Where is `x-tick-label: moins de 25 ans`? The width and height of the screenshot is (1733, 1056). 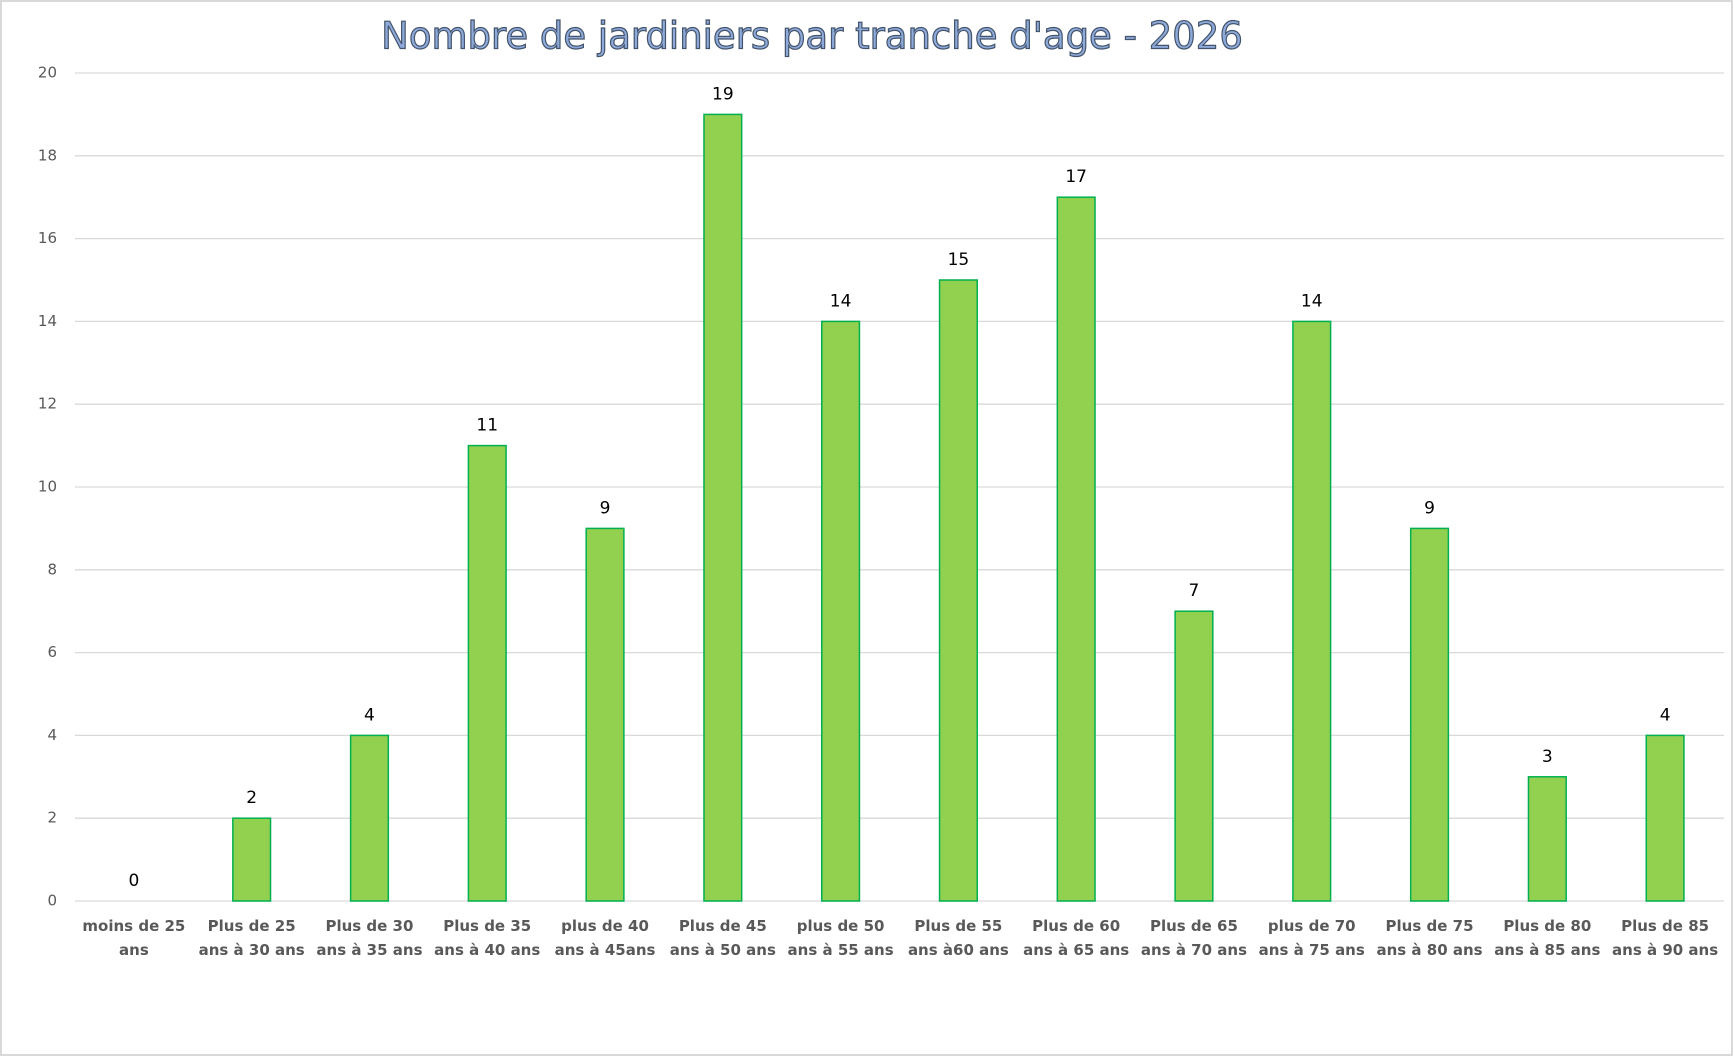
x-tick-label: moins de 25 ans is located at coordinates (134, 938).